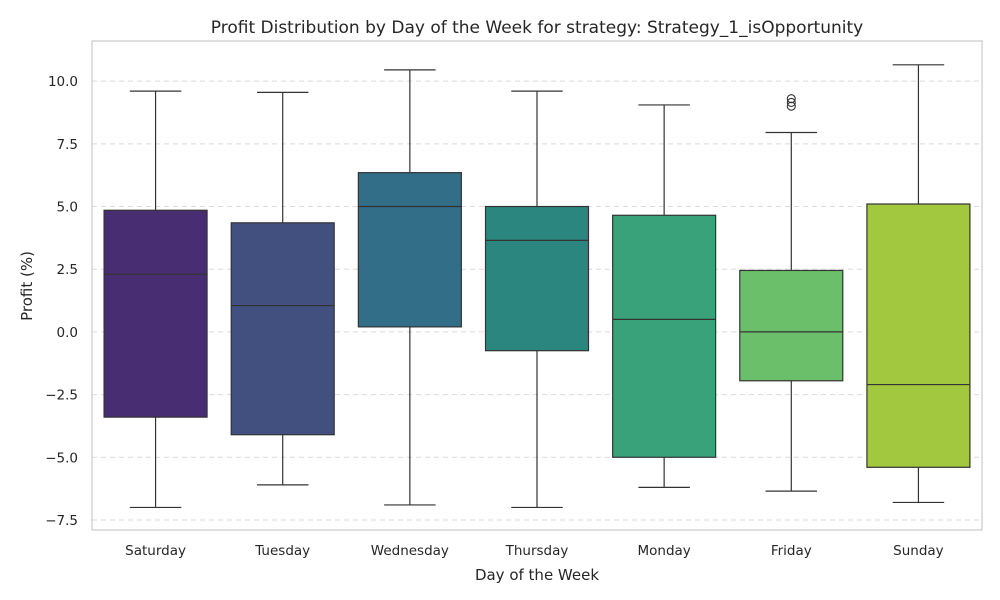 This screenshot has width=1000, height=600. Describe the element at coordinates (67, 270) in the screenshot. I see `y-tick-label: 2.5` at that location.